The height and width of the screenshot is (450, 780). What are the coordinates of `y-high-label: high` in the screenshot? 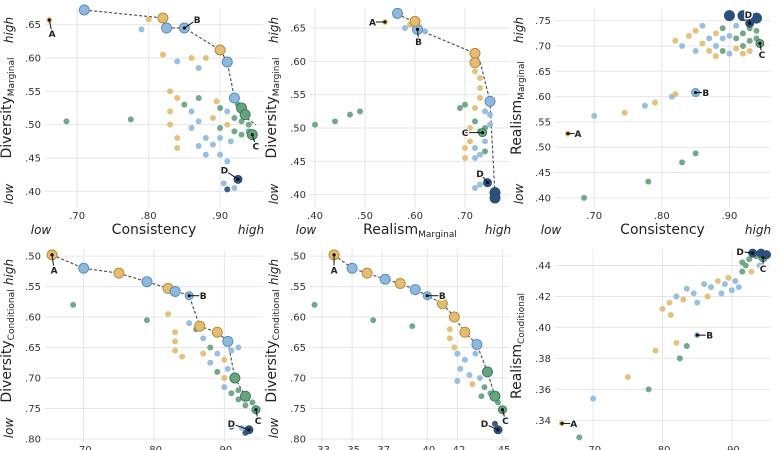 It's located at (519, 30).